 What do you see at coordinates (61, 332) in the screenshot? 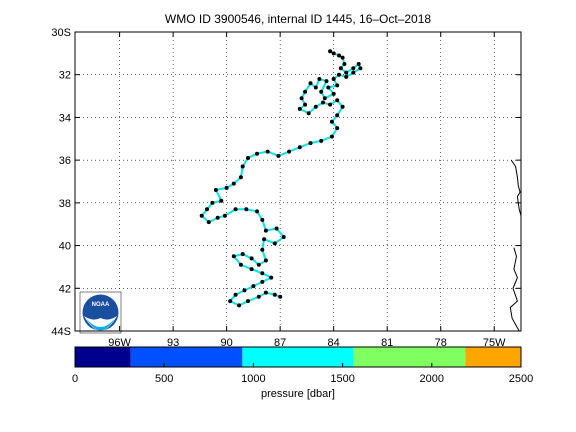
I see `y-tick-label: 44S` at bounding box center [61, 332].